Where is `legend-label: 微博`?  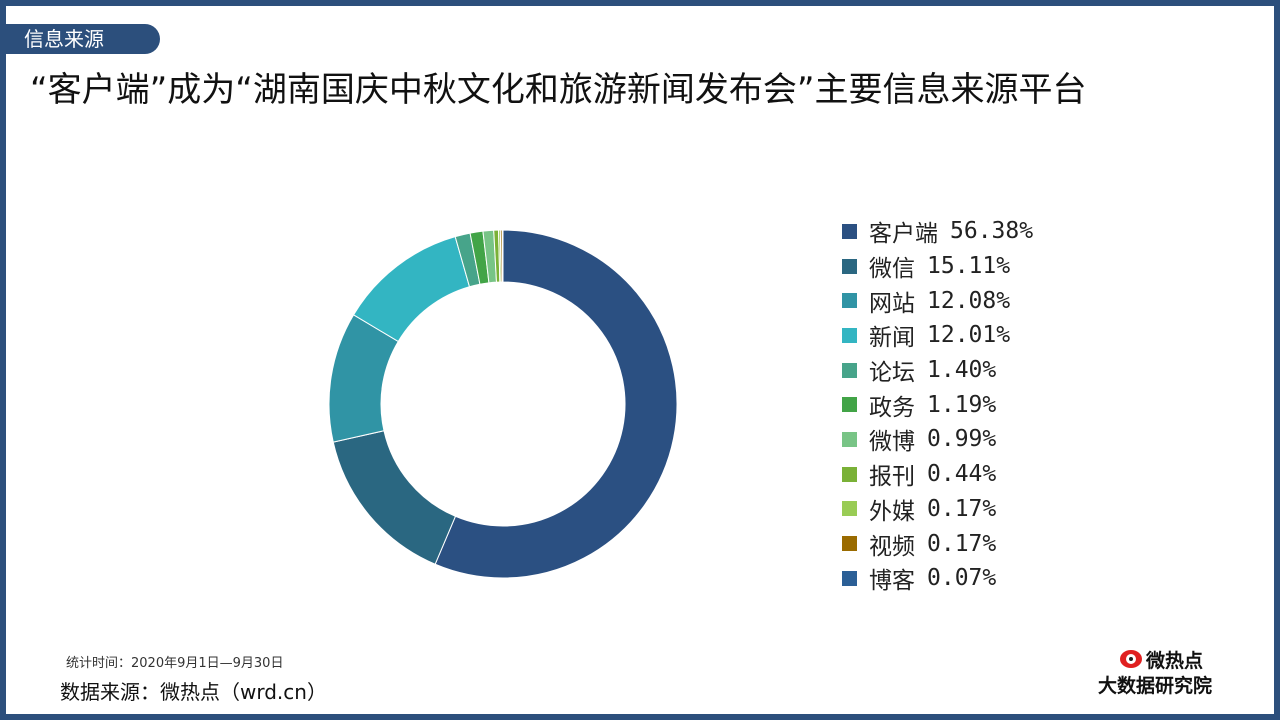 legend-label: 微博 is located at coordinates (892, 442).